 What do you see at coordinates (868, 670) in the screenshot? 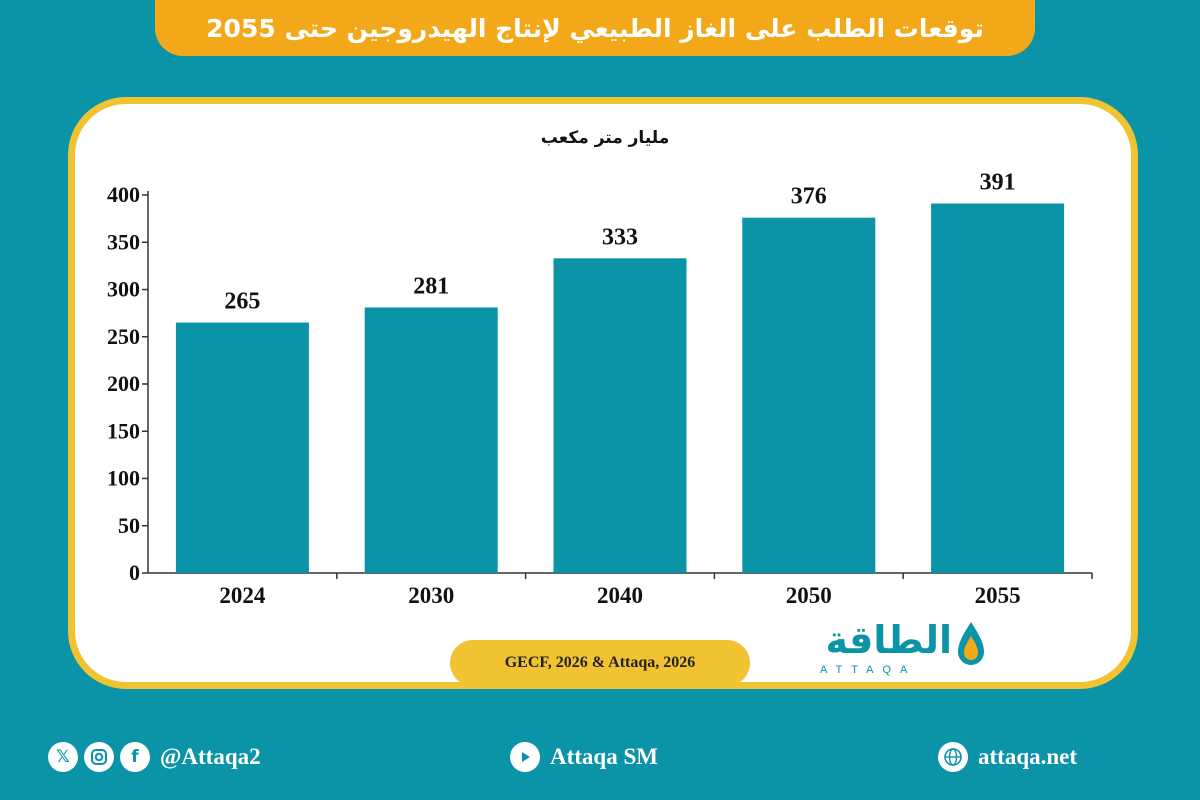
I see `logo-english-text: ATTAQA` at bounding box center [868, 670].